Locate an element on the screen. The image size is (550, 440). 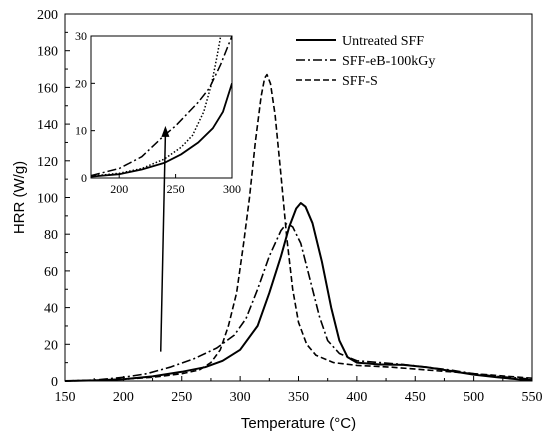
y-tick-label: 60 is located at coordinates (51, 272).